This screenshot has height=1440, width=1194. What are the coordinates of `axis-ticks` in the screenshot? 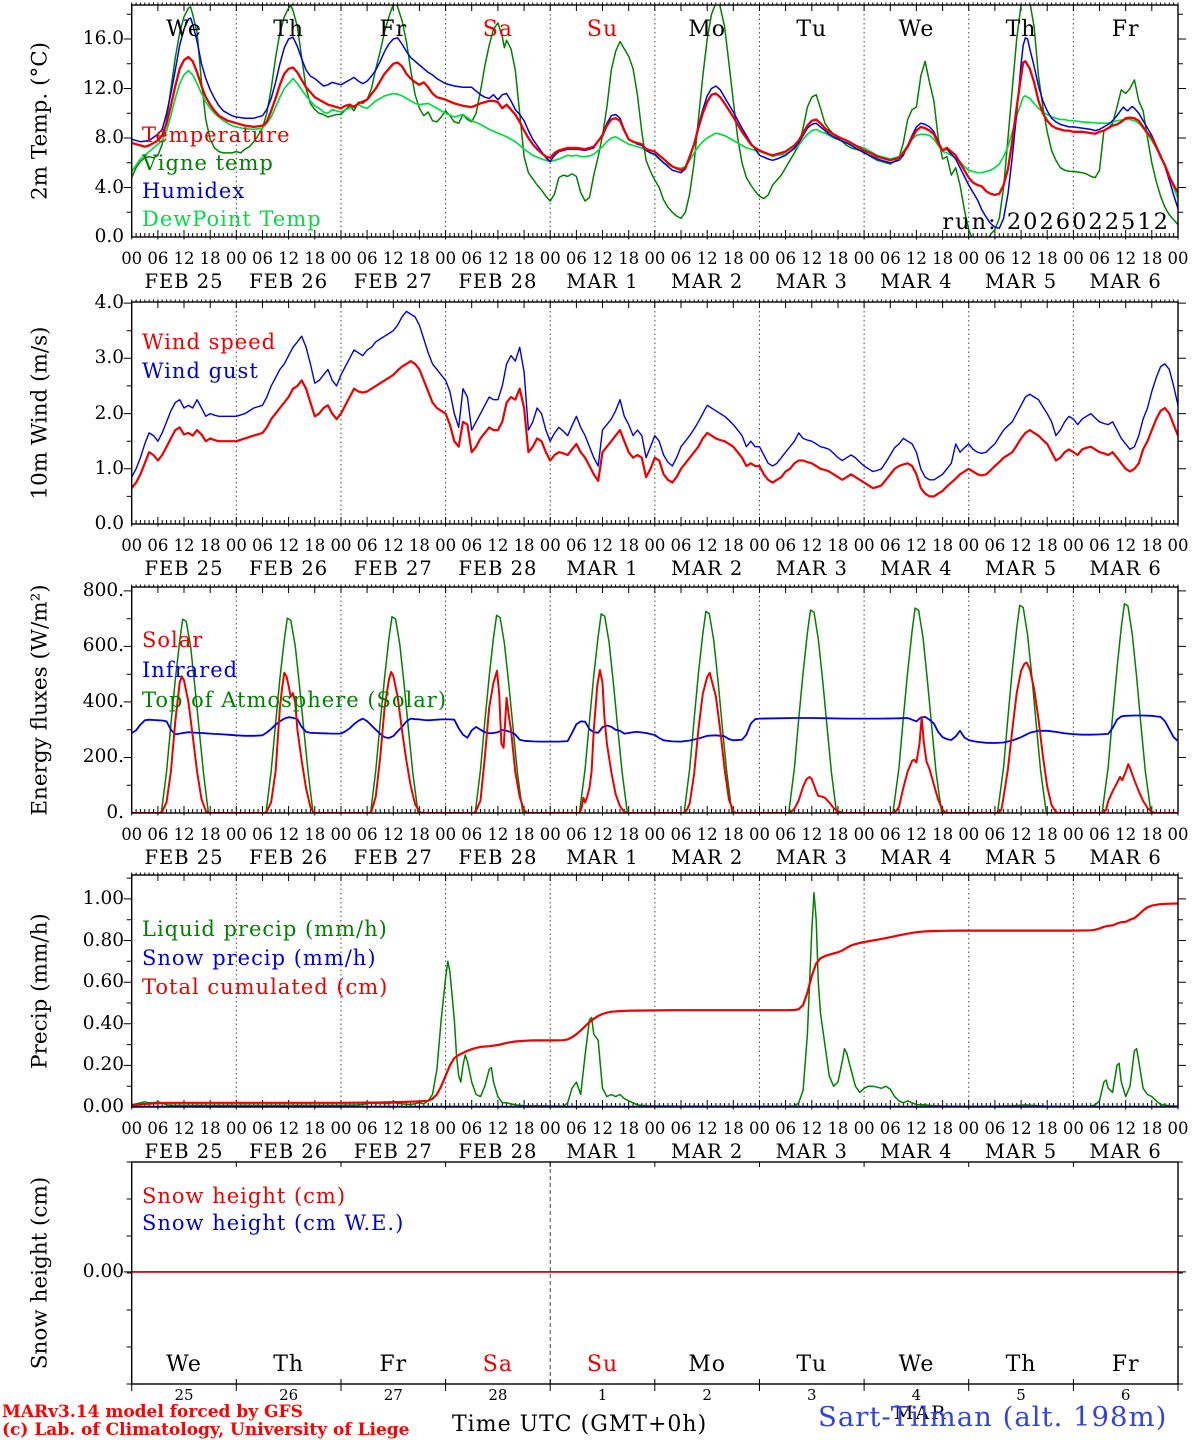 It's located at (654, 700).